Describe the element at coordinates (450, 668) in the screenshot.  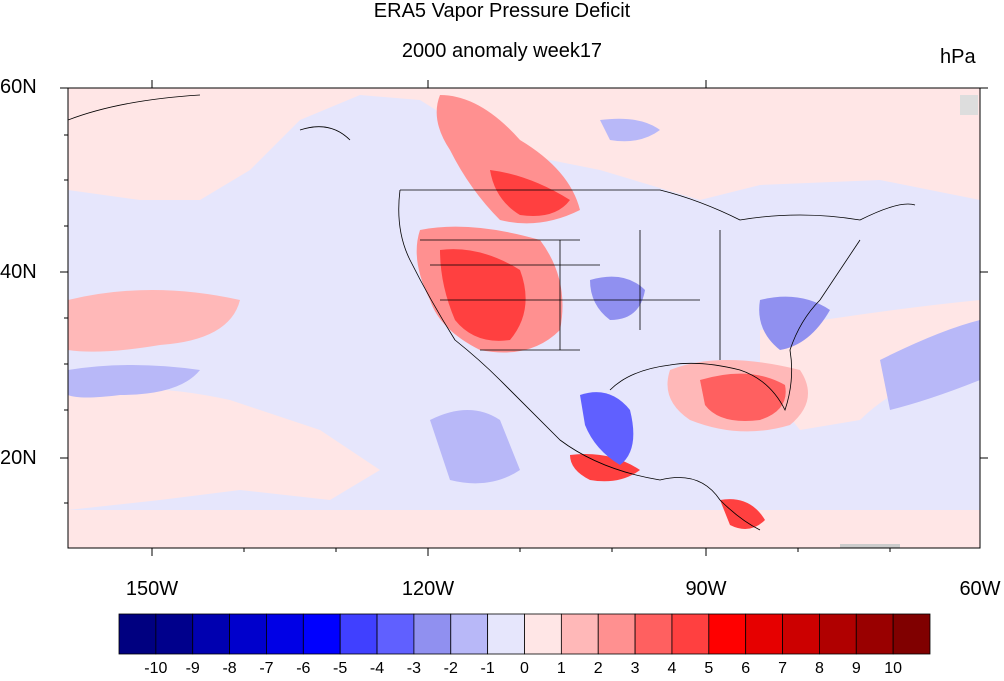
I see `colorbar-label: -2` at that location.